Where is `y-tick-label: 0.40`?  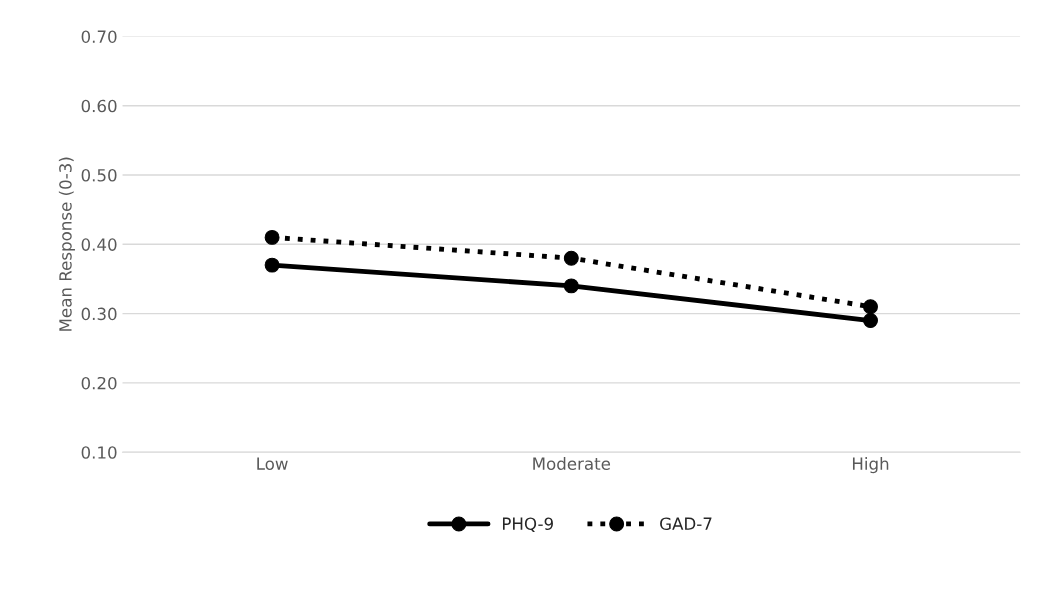
y-tick-label: 0.40 is located at coordinates (99, 244).